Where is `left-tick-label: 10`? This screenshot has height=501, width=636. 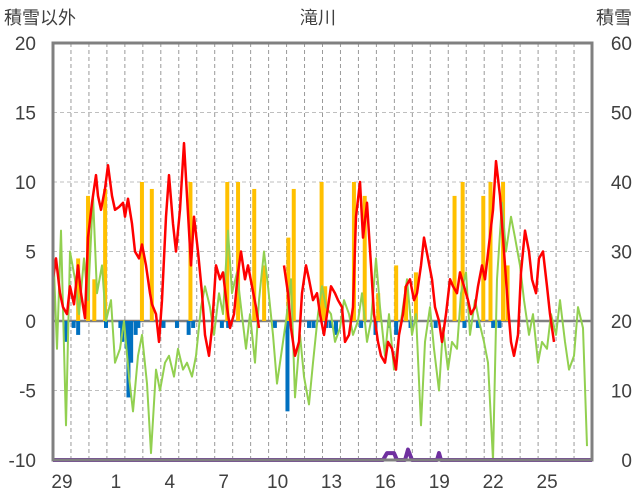
left-tick-label: 10 is located at coordinates (25, 183).